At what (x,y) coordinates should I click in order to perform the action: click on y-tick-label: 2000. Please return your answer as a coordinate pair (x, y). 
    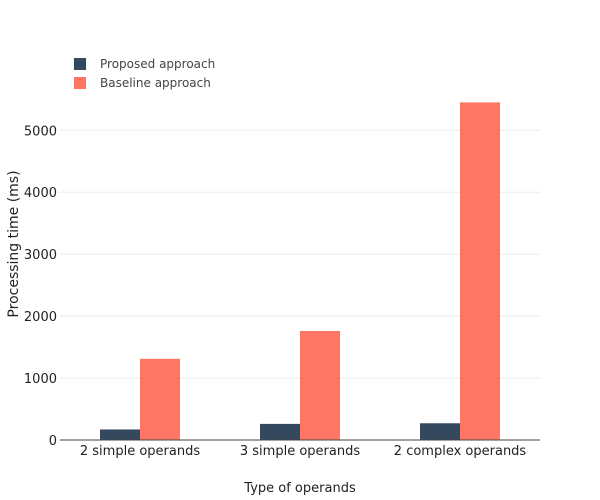
    Looking at the image, I should click on (40, 317).